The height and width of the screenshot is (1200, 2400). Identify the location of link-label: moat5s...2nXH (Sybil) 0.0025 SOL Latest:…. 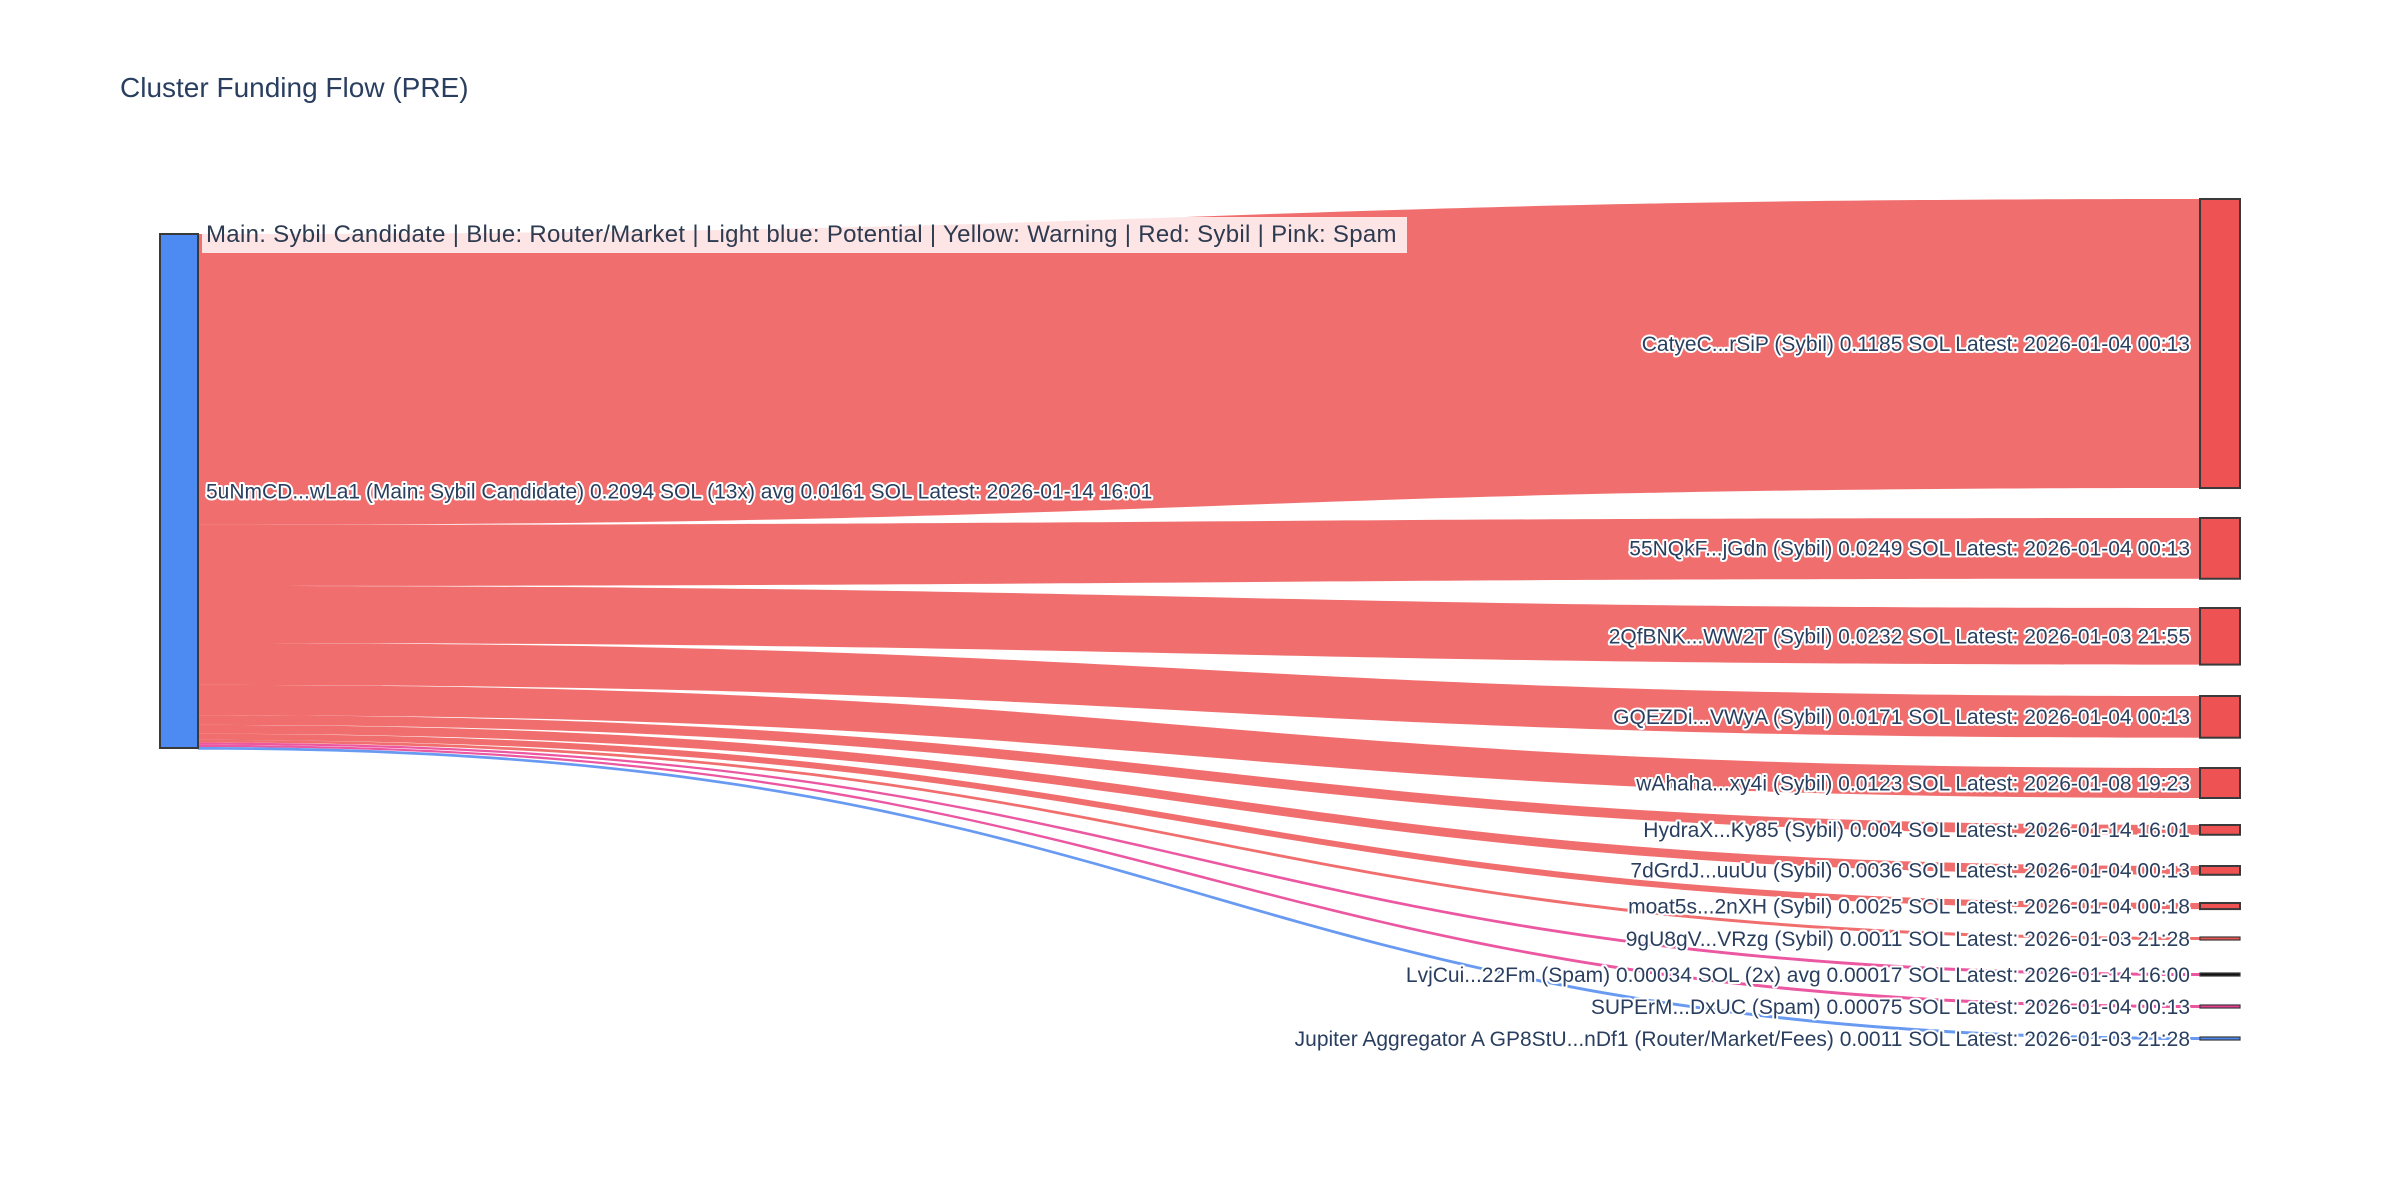
(1909, 906).